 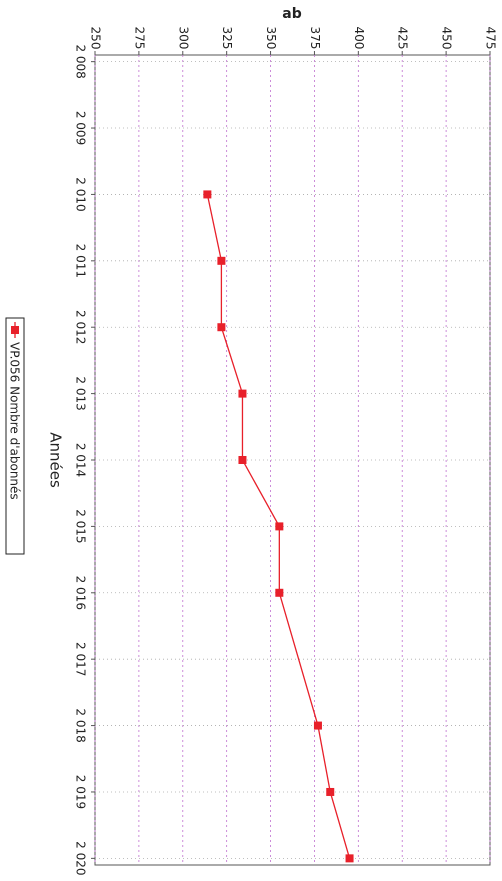 I want to click on x-tick-label: 2 013, so click(x=81, y=393).